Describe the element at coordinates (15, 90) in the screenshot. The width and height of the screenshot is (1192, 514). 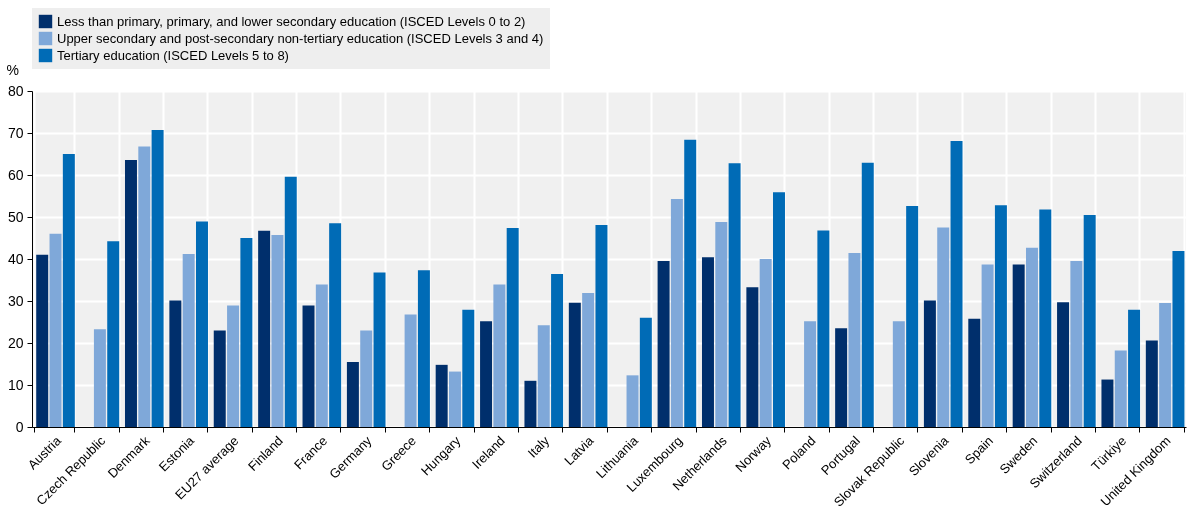
I see `y-tick-label: 80` at that location.